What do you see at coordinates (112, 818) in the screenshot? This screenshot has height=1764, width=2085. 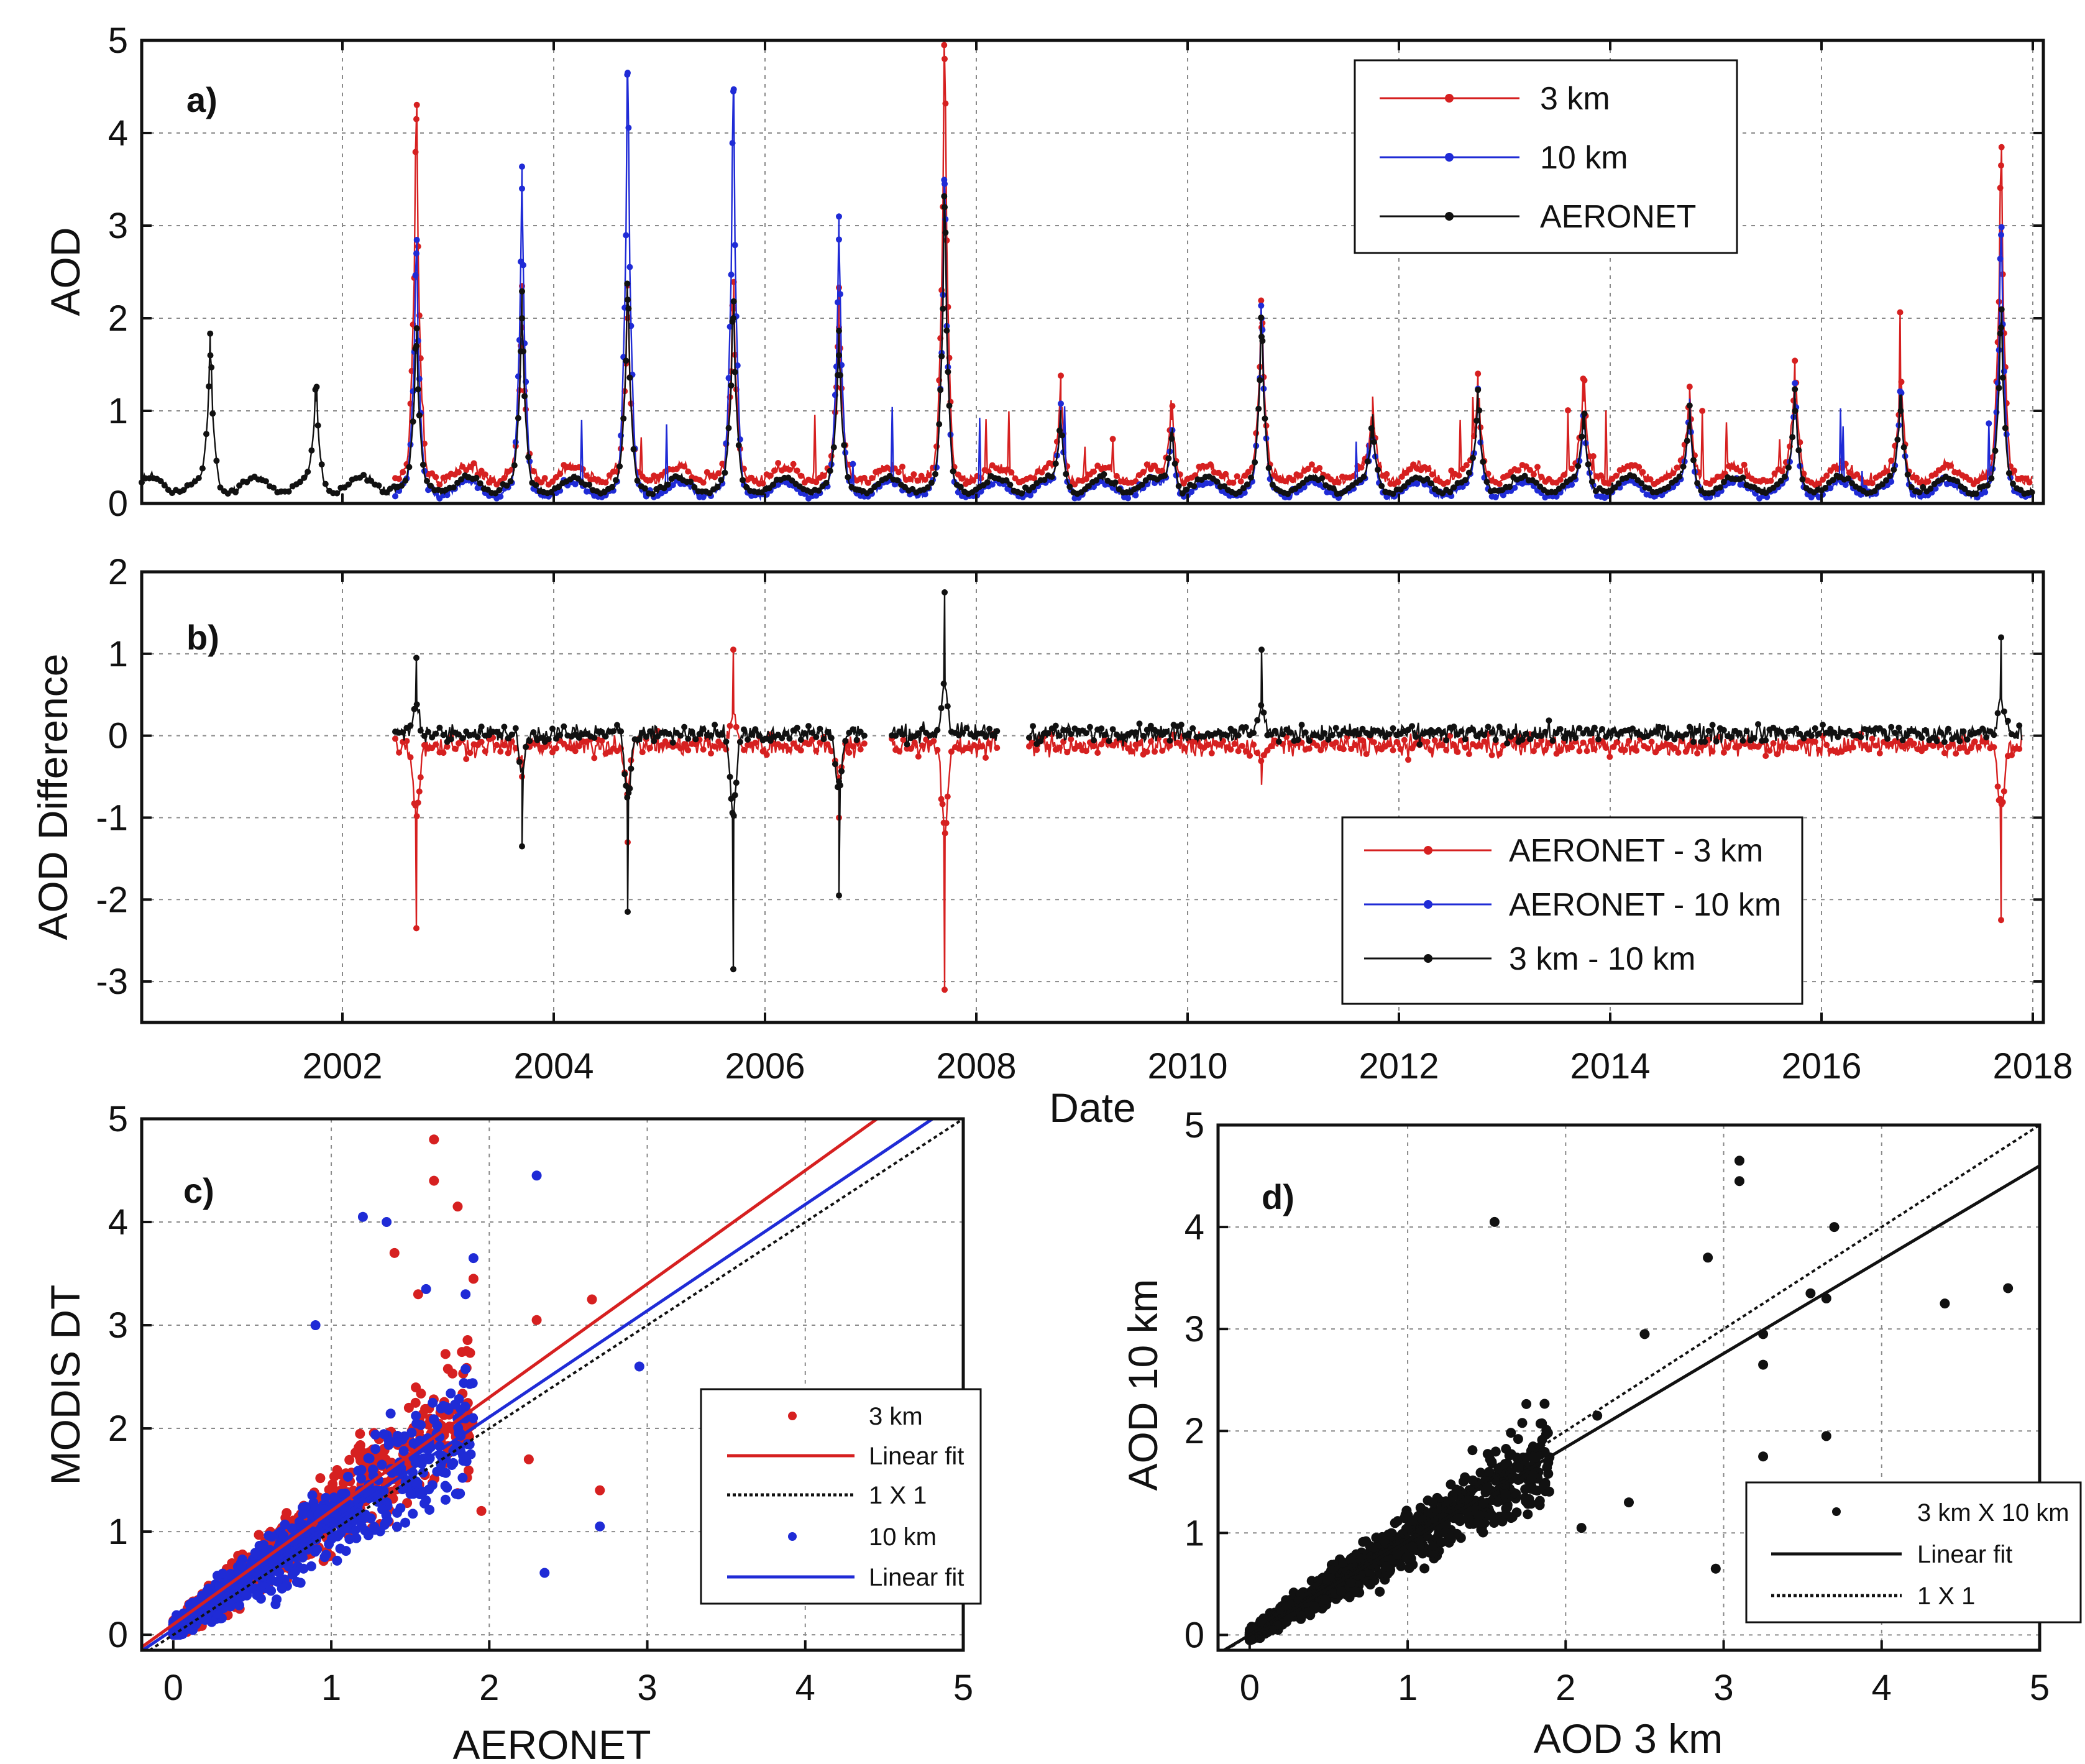 I see `ytick-label: -1` at bounding box center [112, 818].